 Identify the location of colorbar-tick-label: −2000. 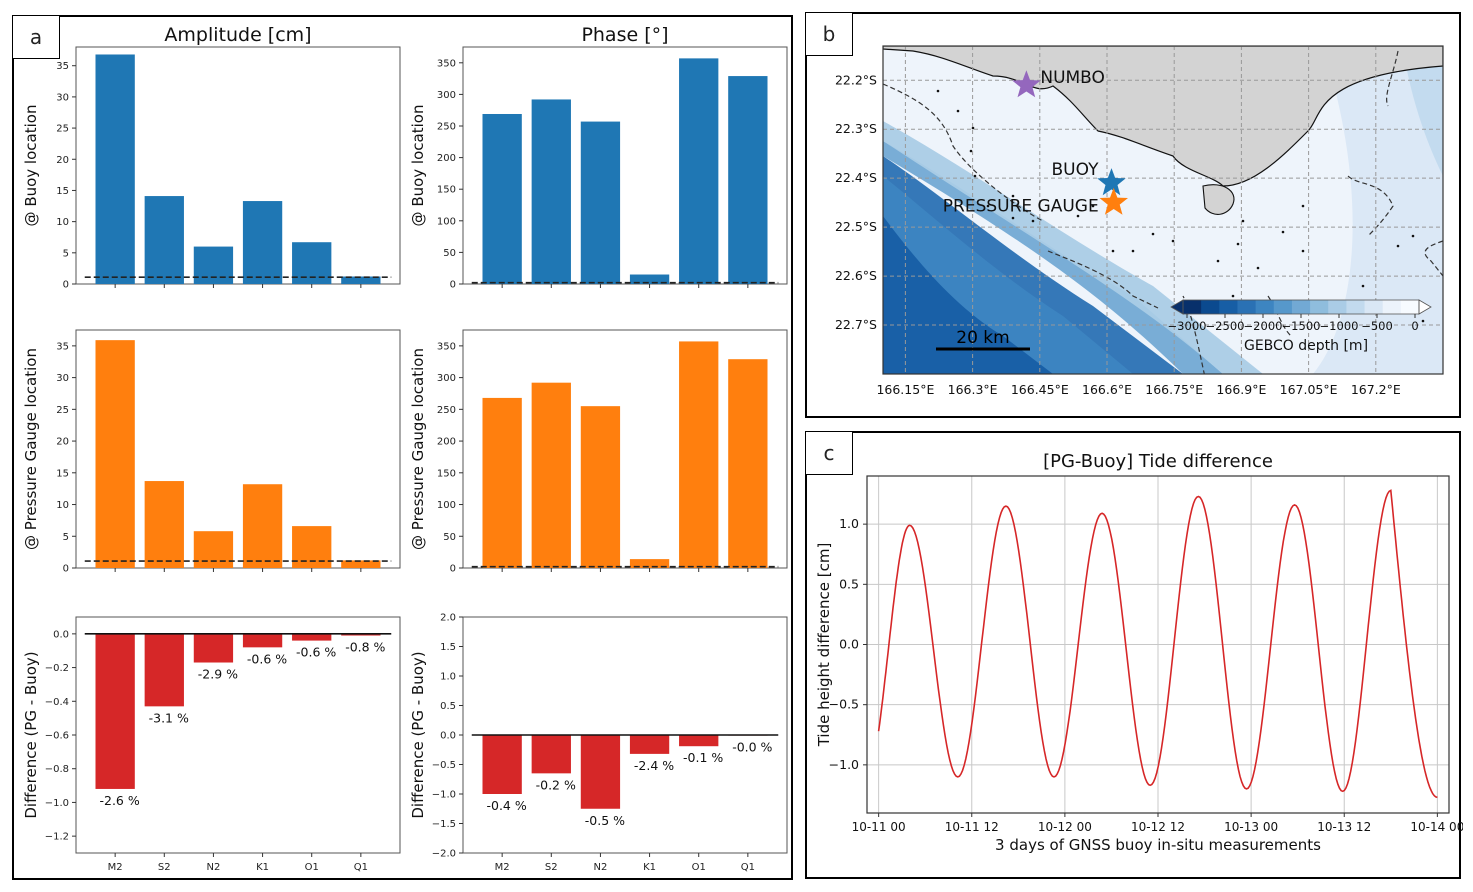
(1263, 326).